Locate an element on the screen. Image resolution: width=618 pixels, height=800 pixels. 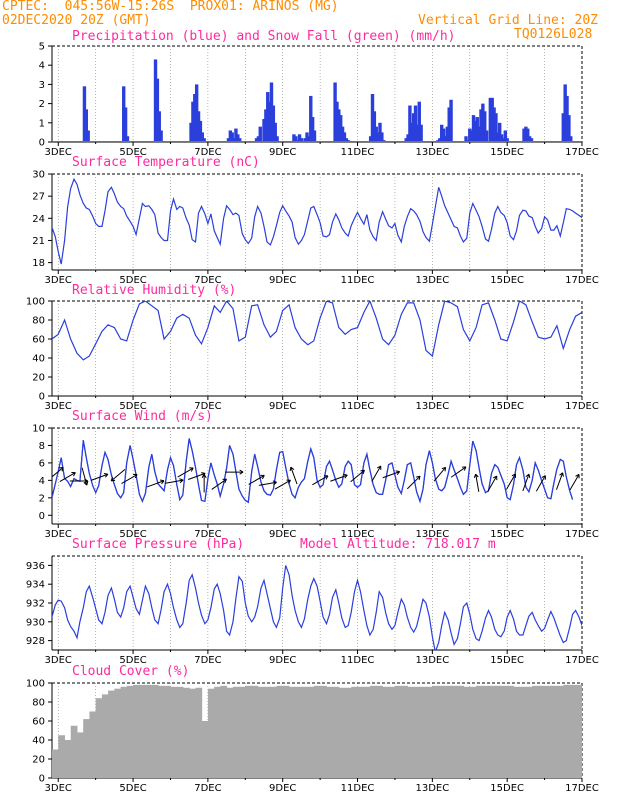
y-tick-label: 5 is located at coordinates (42, 47).